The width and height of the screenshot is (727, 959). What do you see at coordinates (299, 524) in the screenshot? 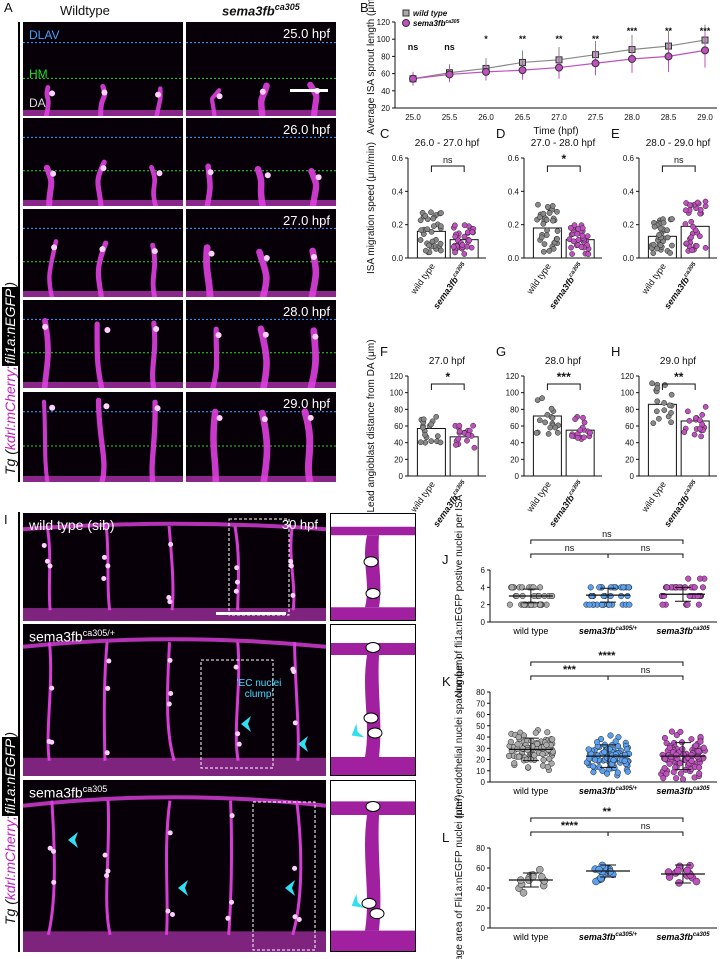
I see `time-label: 30 hpf` at bounding box center [299, 524].